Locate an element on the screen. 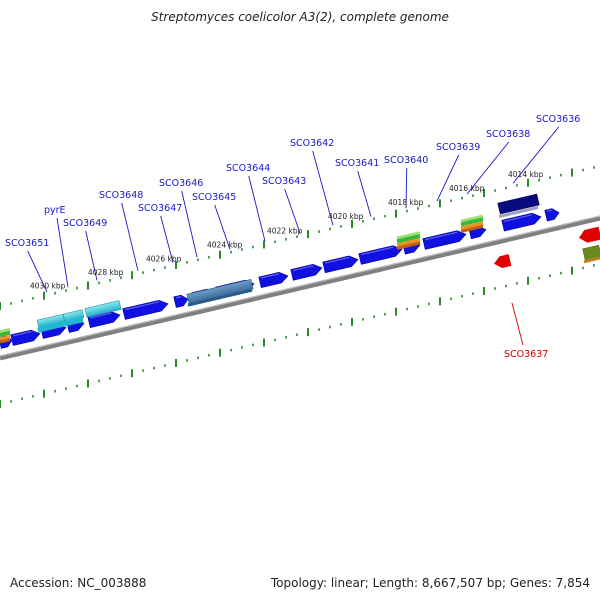  feature-olive-sub-shape is located at coordinates (591, 260).